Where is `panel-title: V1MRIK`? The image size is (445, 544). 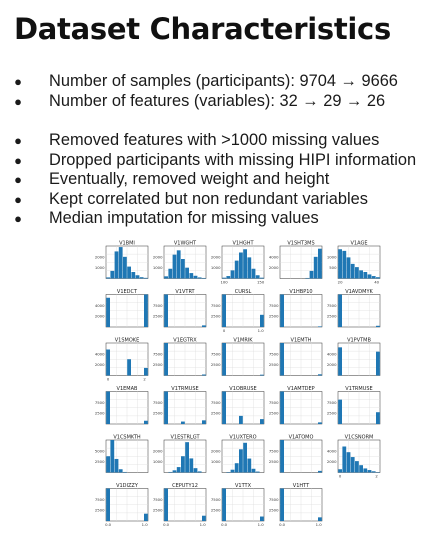
panel-title: V1MRIK is located at coordinates (243, 340).